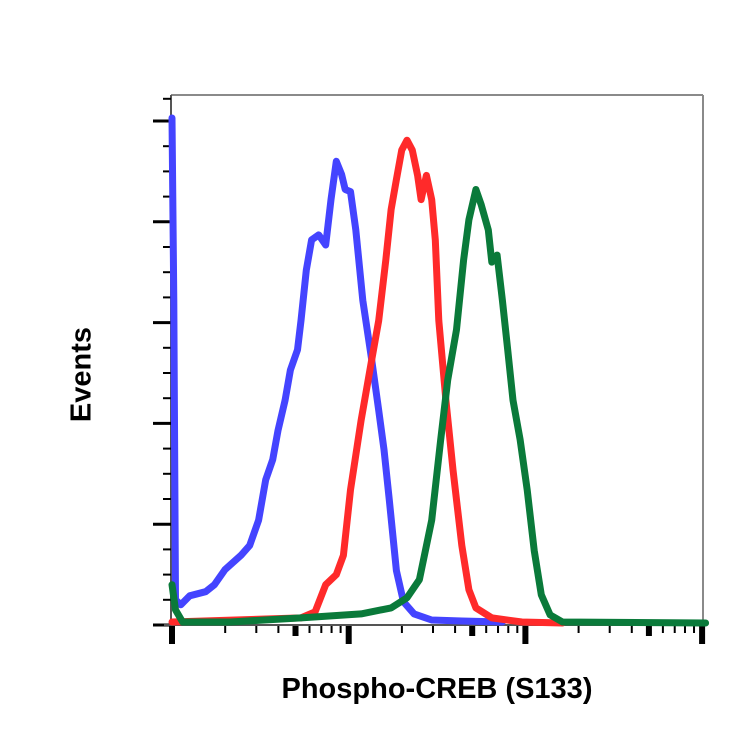 The image size is (746, 746). What do you see at coordinates (81, 374) in the screenshot?
I see `y-axis-title: Events` at bounding box center [81, 374].